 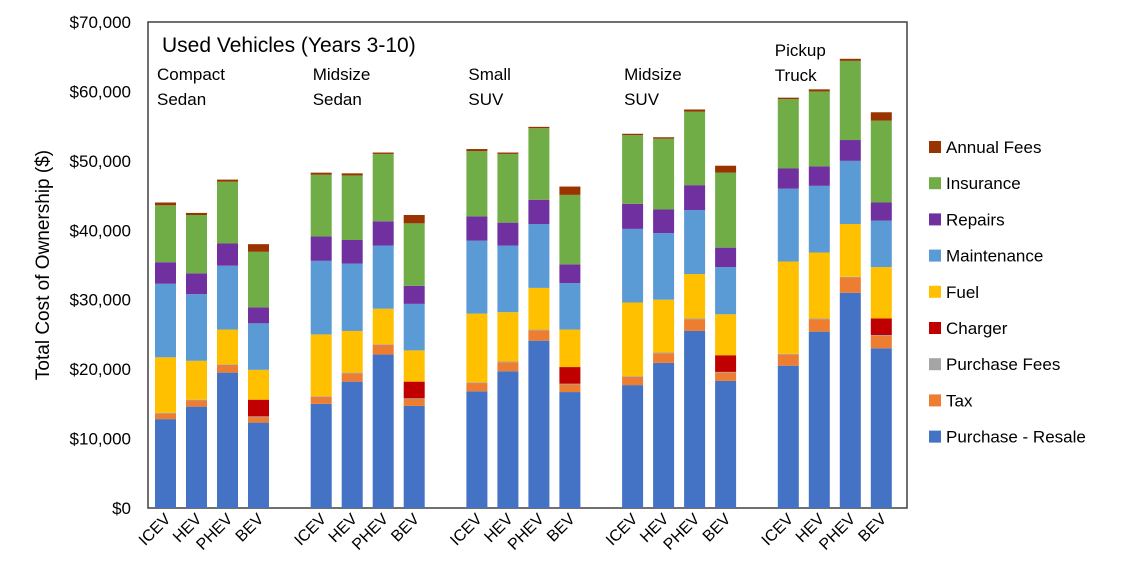 I want to click on legend-label: Maintenance, so click(x=994, y=256).